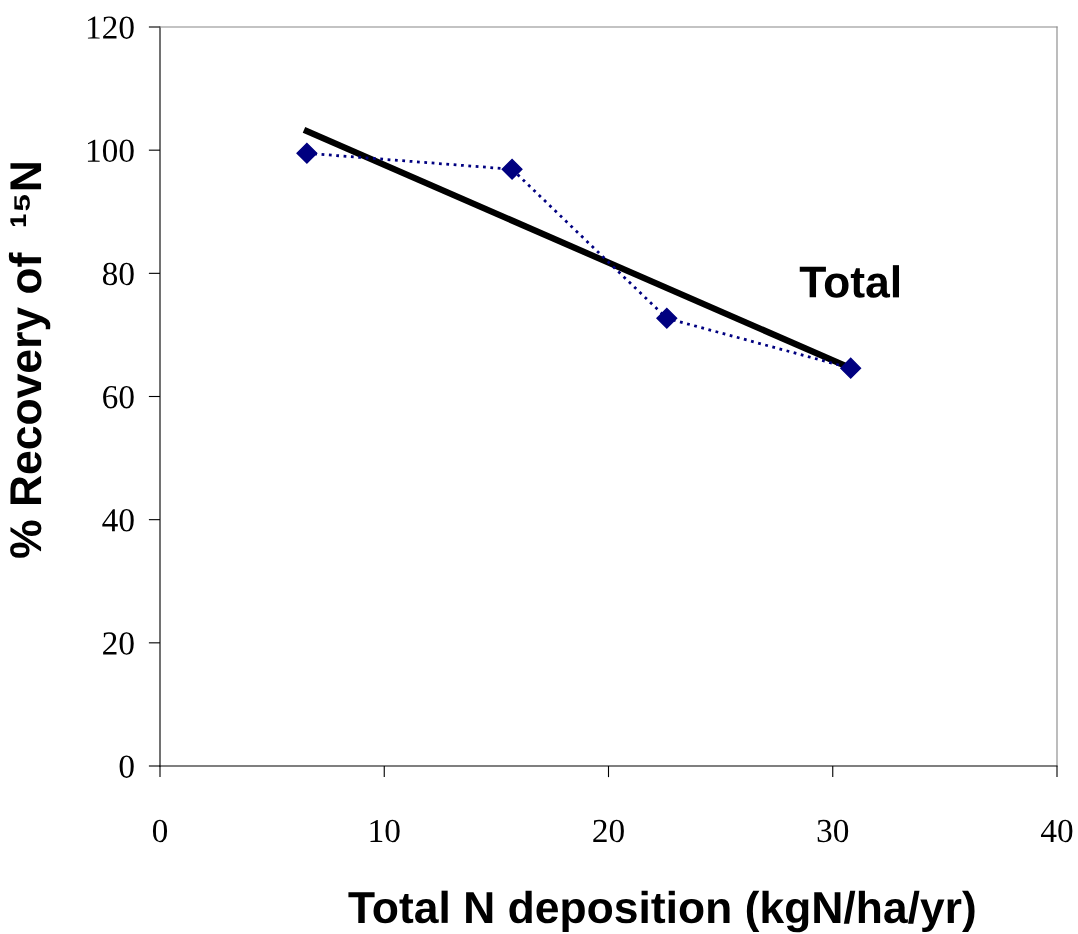  What do you see at coordinates (29, 360) in the screenshot?
I see `y-axis-title: % Recovery of ¹⁵N` at bounding box center [29, 360].